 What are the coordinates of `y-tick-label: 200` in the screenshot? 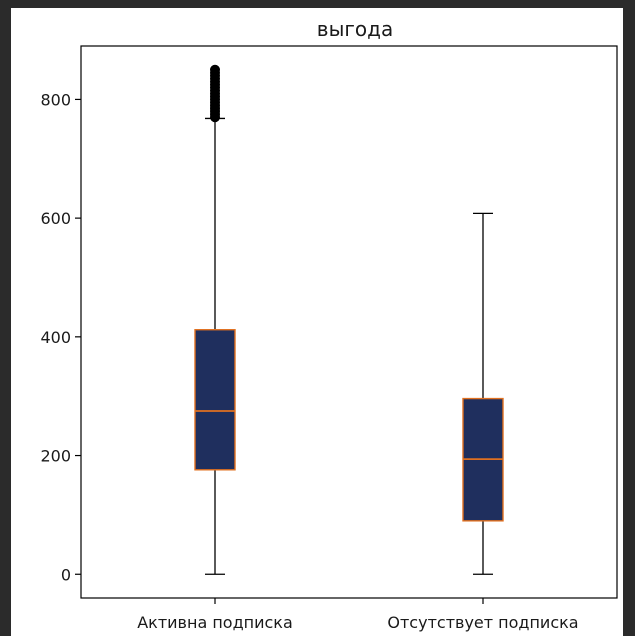 It's located at (55, 456).